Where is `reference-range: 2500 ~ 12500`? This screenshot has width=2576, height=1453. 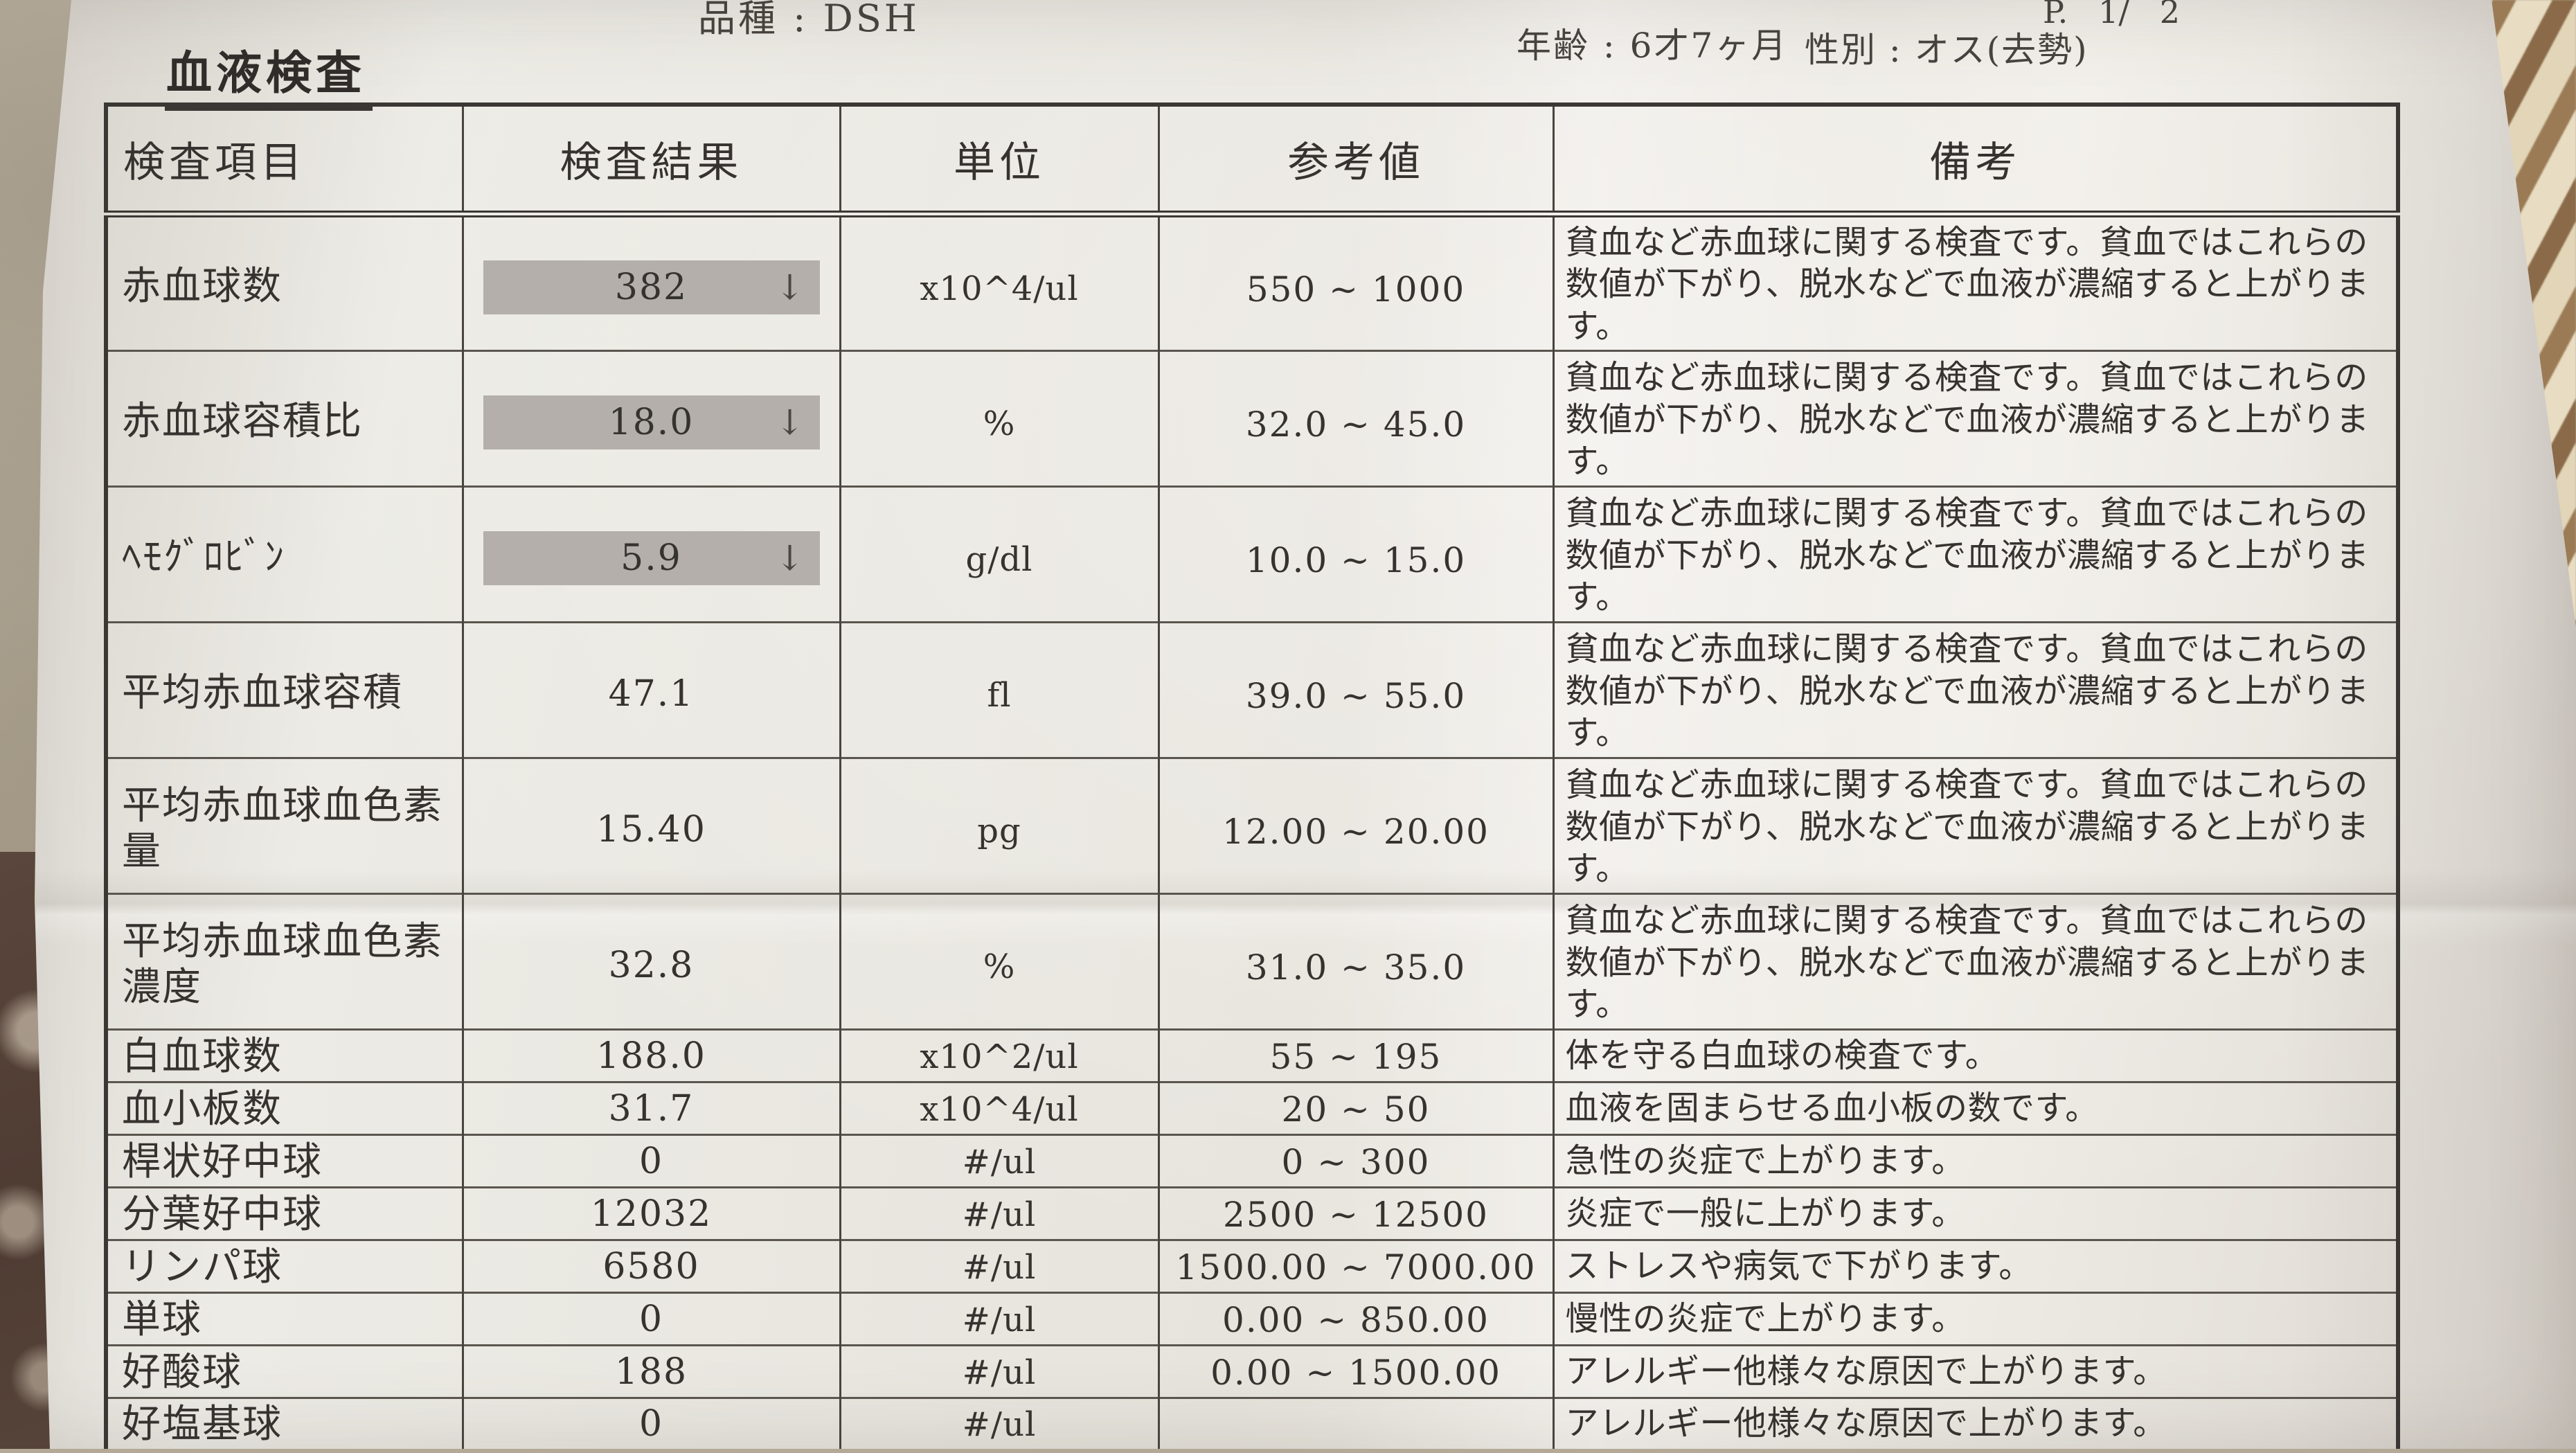 reference-range: 2500 ~ 12500 is located at coordinates (1356, 1214).